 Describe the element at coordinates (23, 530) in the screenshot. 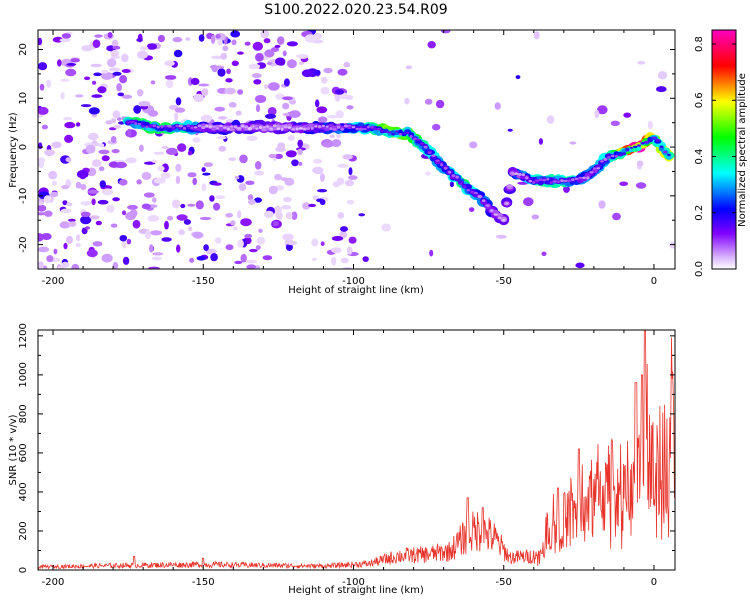

I see `y-tick-label: 200` at that location.